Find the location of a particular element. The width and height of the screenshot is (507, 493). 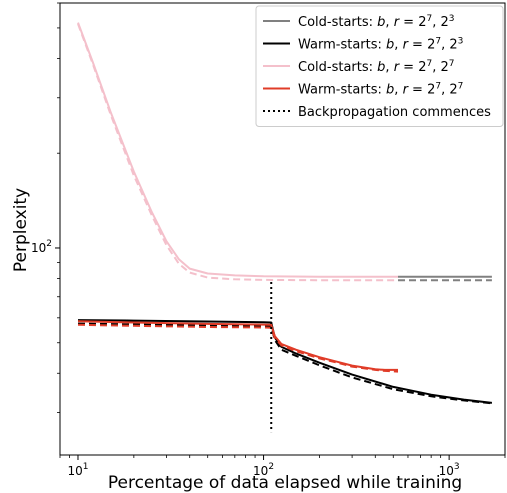

legend-label: Cold-starts: b, r = 27, 23 is located at coordinates (376, 22).